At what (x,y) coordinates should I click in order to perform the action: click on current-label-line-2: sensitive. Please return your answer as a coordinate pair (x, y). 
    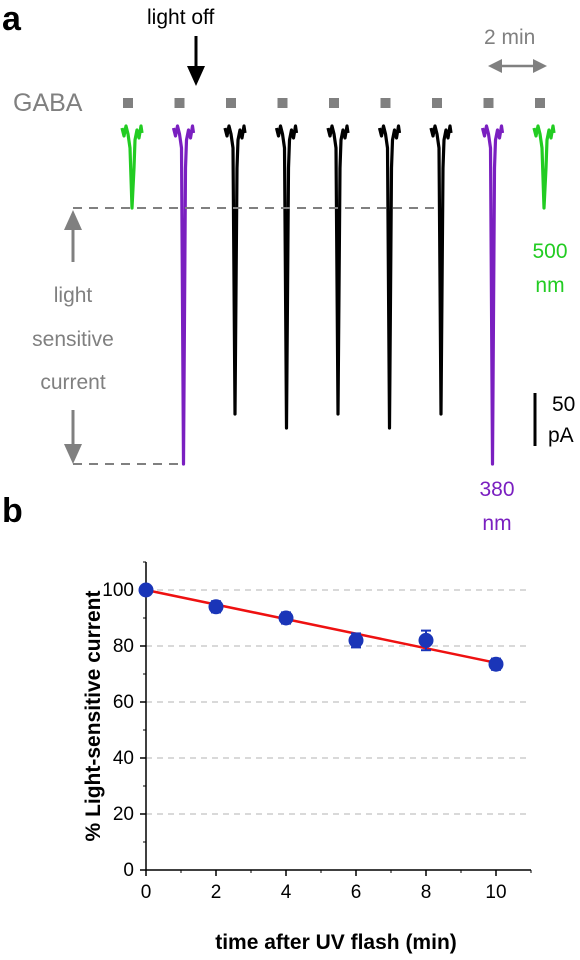
    Looking at the image, I should click on (73, 339).